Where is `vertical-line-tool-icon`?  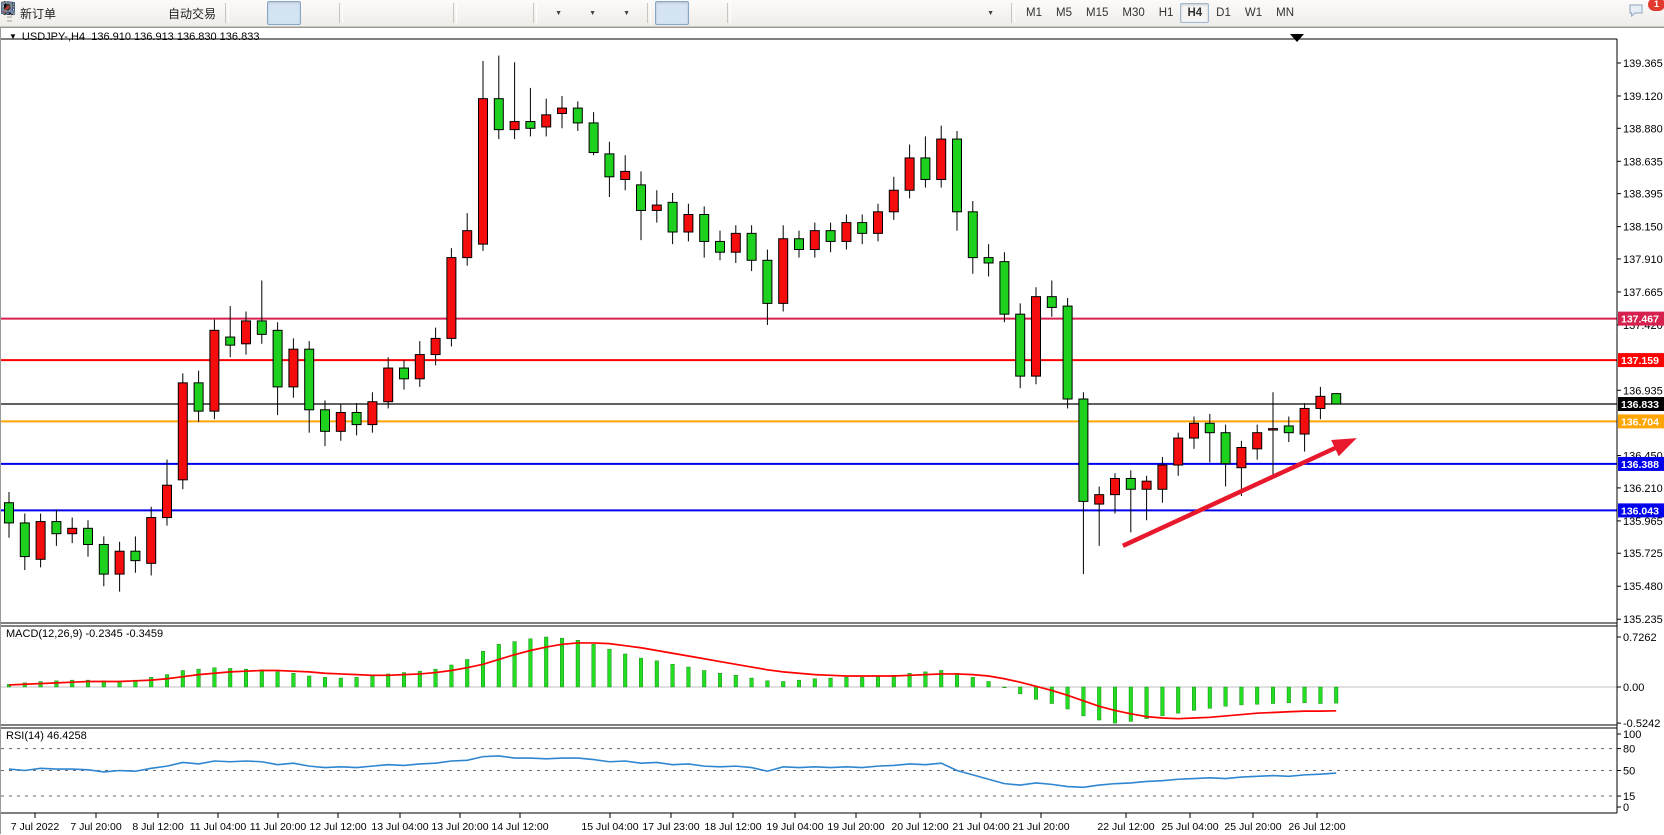 vertical-line-tool-icon is located at coordinates (388, 13).